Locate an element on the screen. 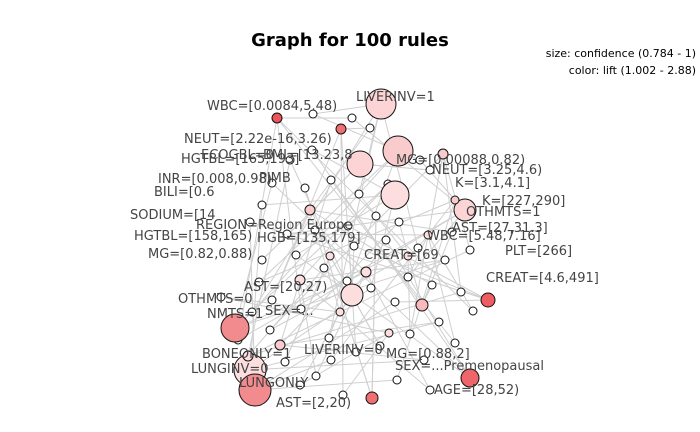 The image size is (700, 432). item-label: NEUT=[3.25,4.6) is located at coordinates (487, 170).